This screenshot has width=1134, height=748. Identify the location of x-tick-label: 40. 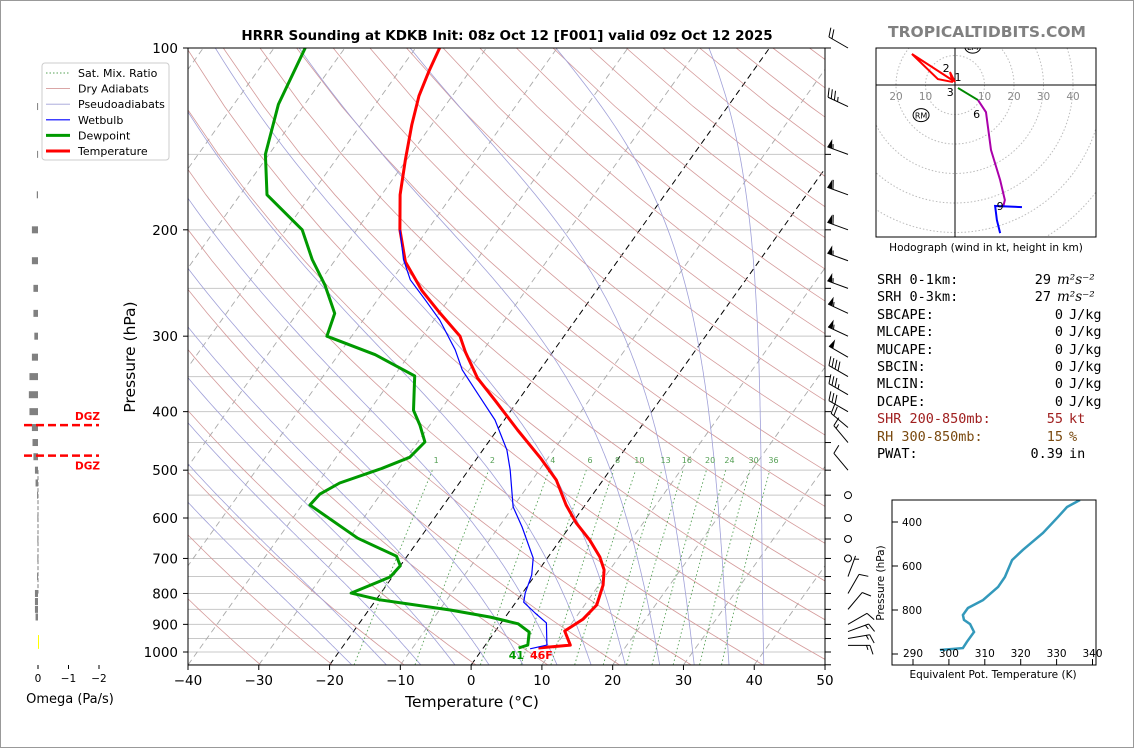
(754, 681).